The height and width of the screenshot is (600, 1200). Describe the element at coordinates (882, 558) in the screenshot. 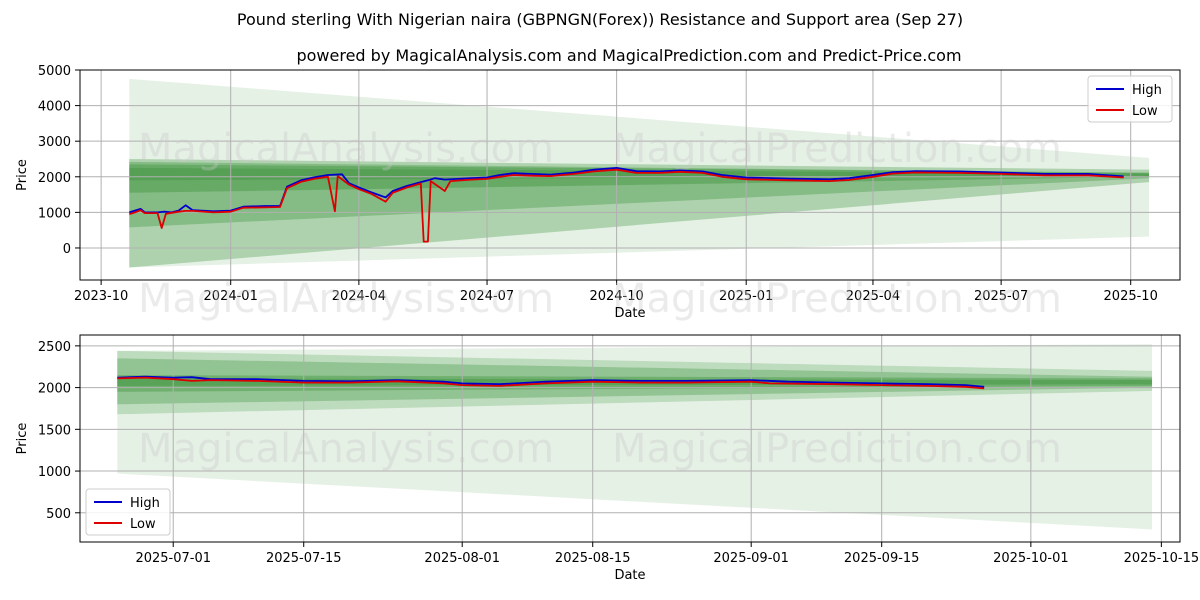

I see `x-tick-label: 2025-09-15` at that location.